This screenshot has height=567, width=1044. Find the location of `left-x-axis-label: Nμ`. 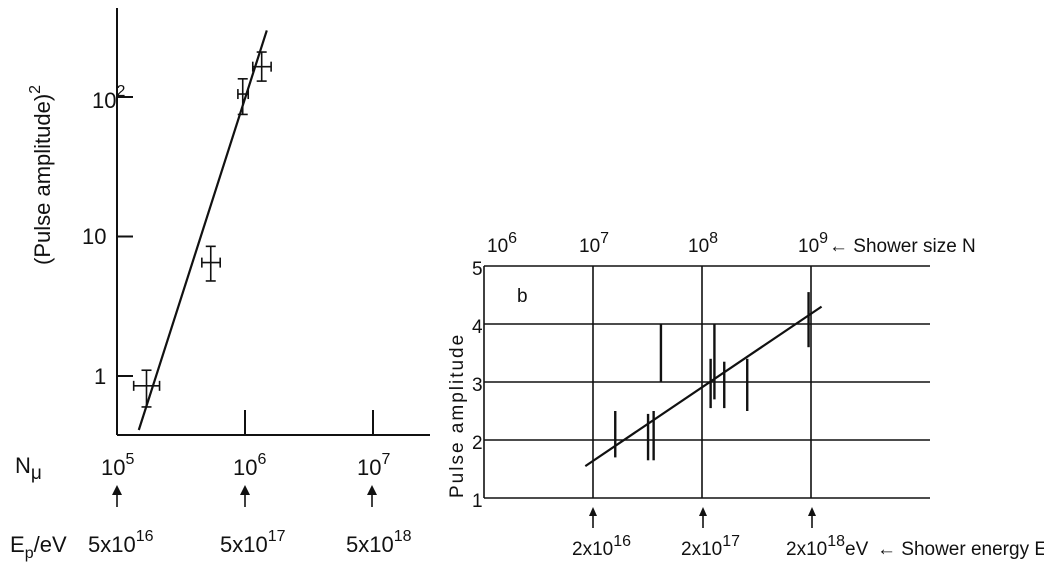

left-x-axis-label: Nμ is located at coordinates (28, 468).